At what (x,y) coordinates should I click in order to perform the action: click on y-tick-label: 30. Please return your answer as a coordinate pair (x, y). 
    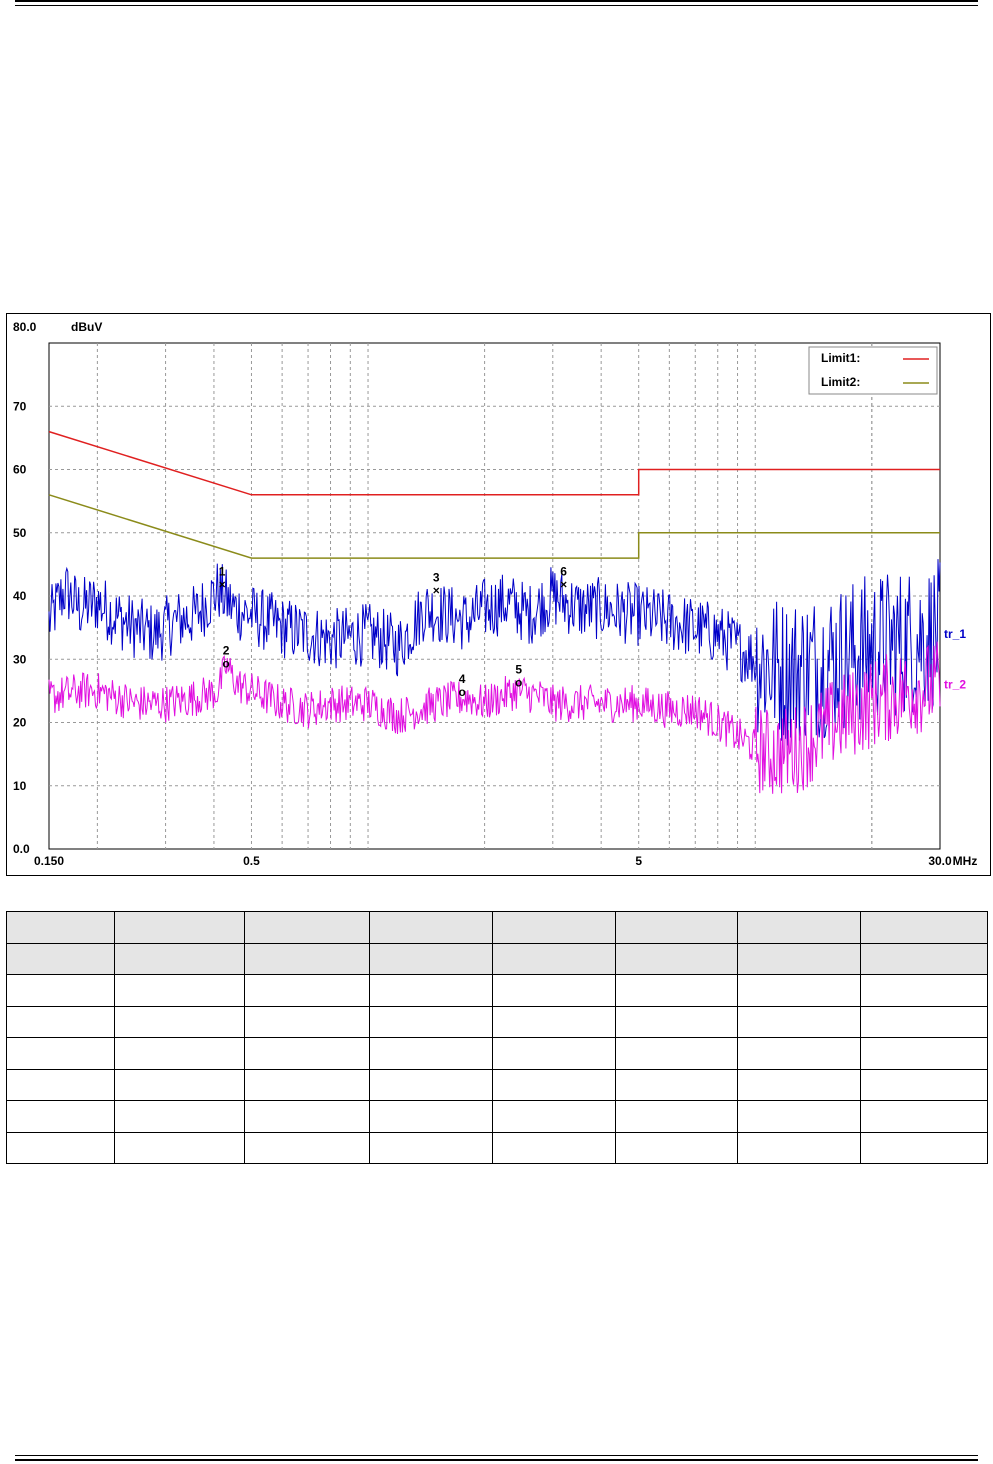
    Looking at the image, I should click on (20, 659).